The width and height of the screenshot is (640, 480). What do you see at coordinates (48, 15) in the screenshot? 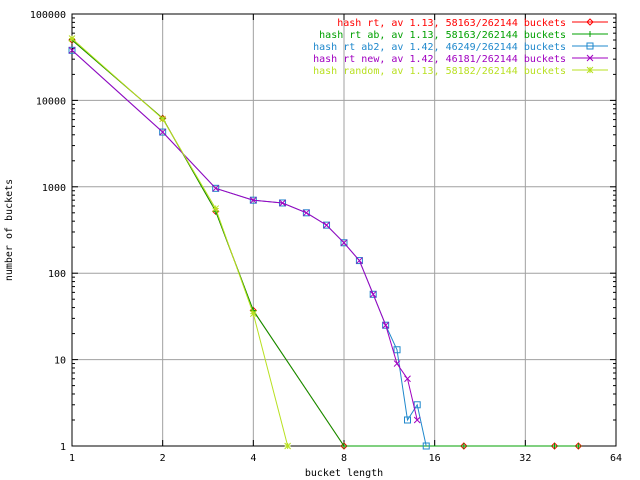
I see `y-tick-label: 100000` at bounding box center [48, 15].